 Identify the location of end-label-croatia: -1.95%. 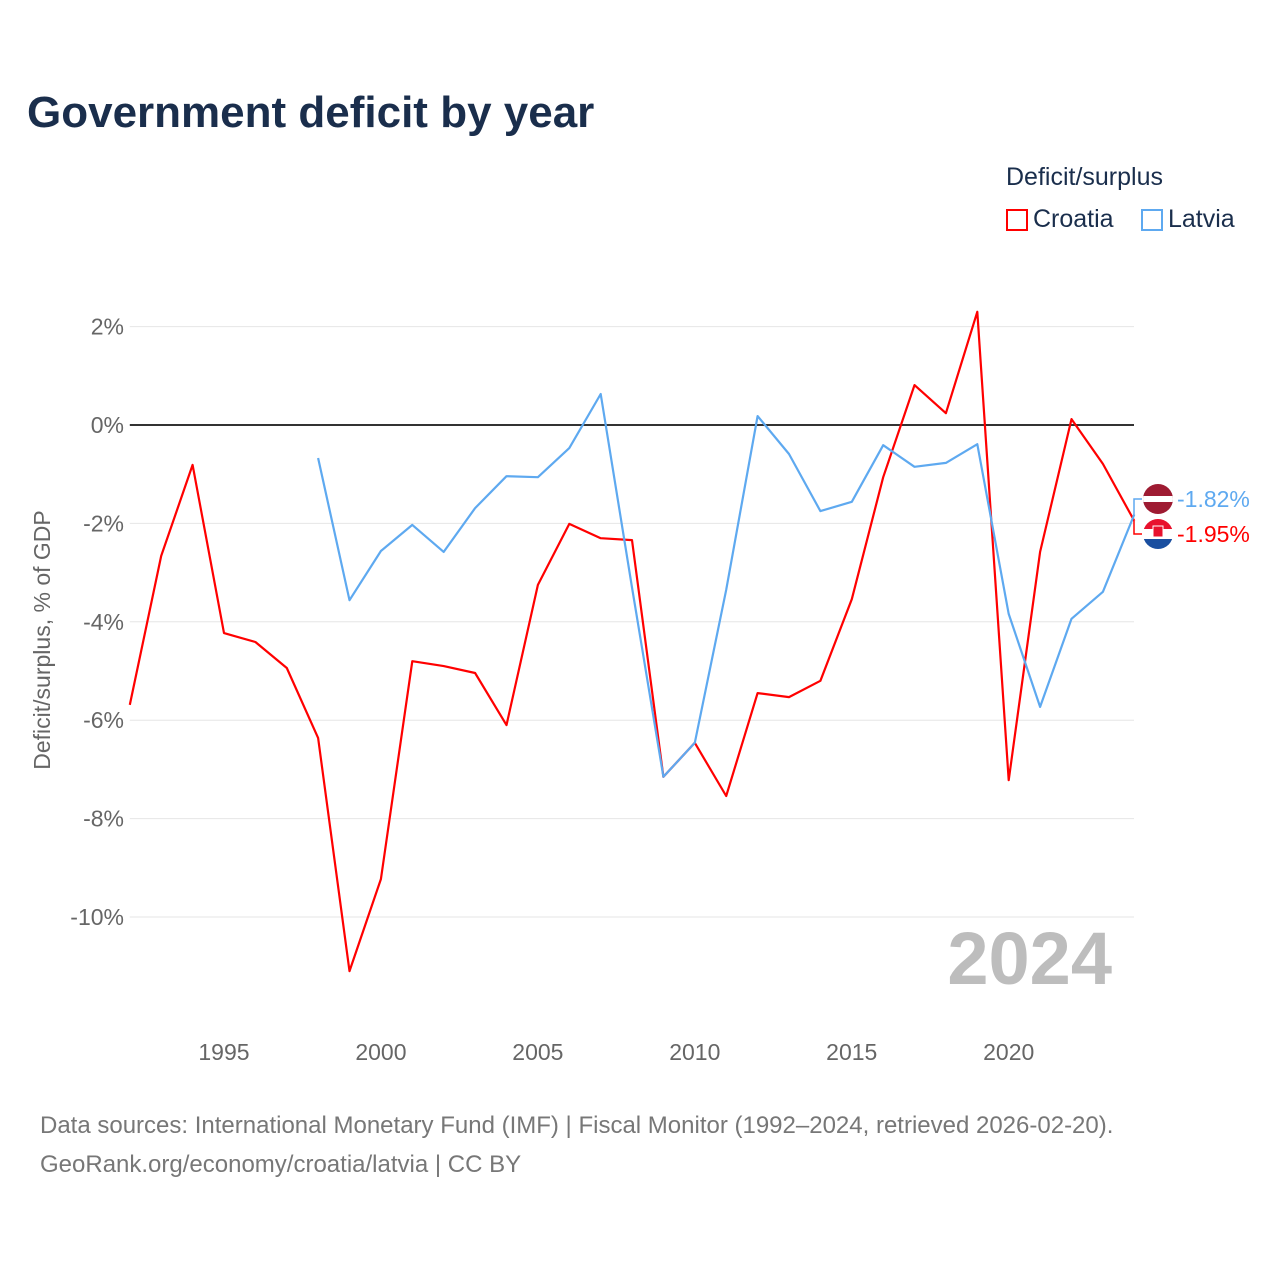
(1213, 534).